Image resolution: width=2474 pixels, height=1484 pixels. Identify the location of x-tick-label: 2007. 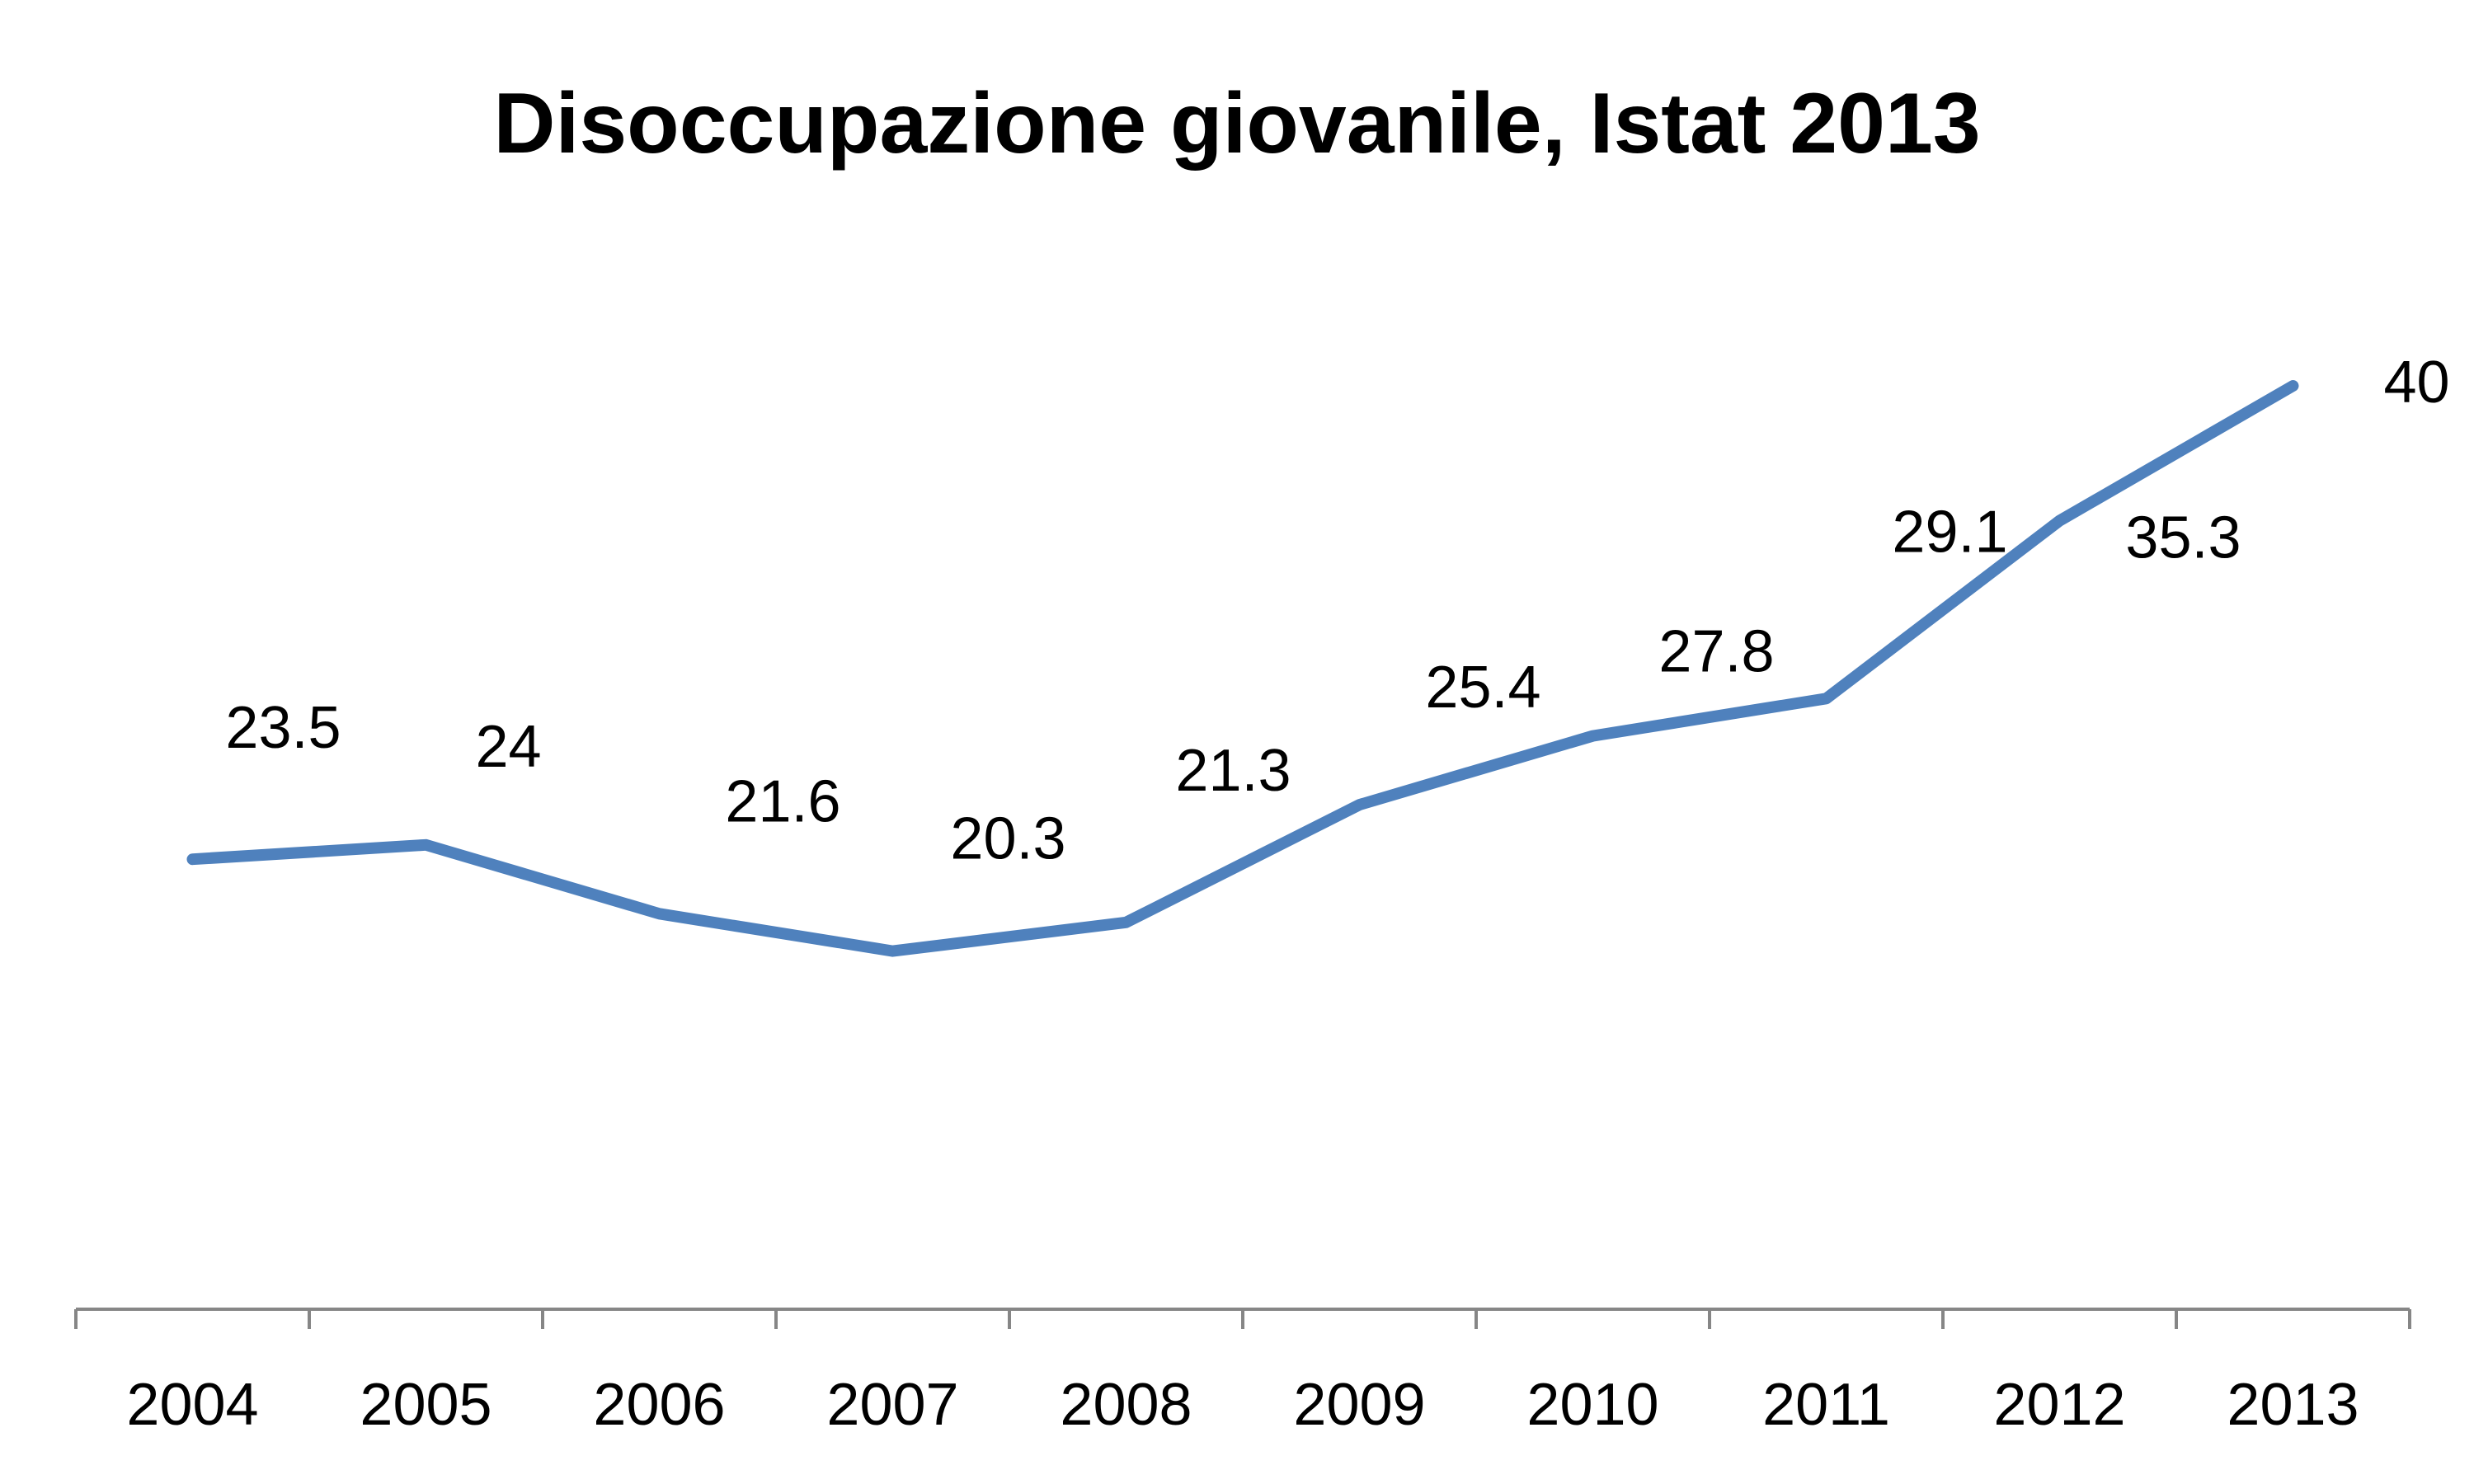
(892, 1405).